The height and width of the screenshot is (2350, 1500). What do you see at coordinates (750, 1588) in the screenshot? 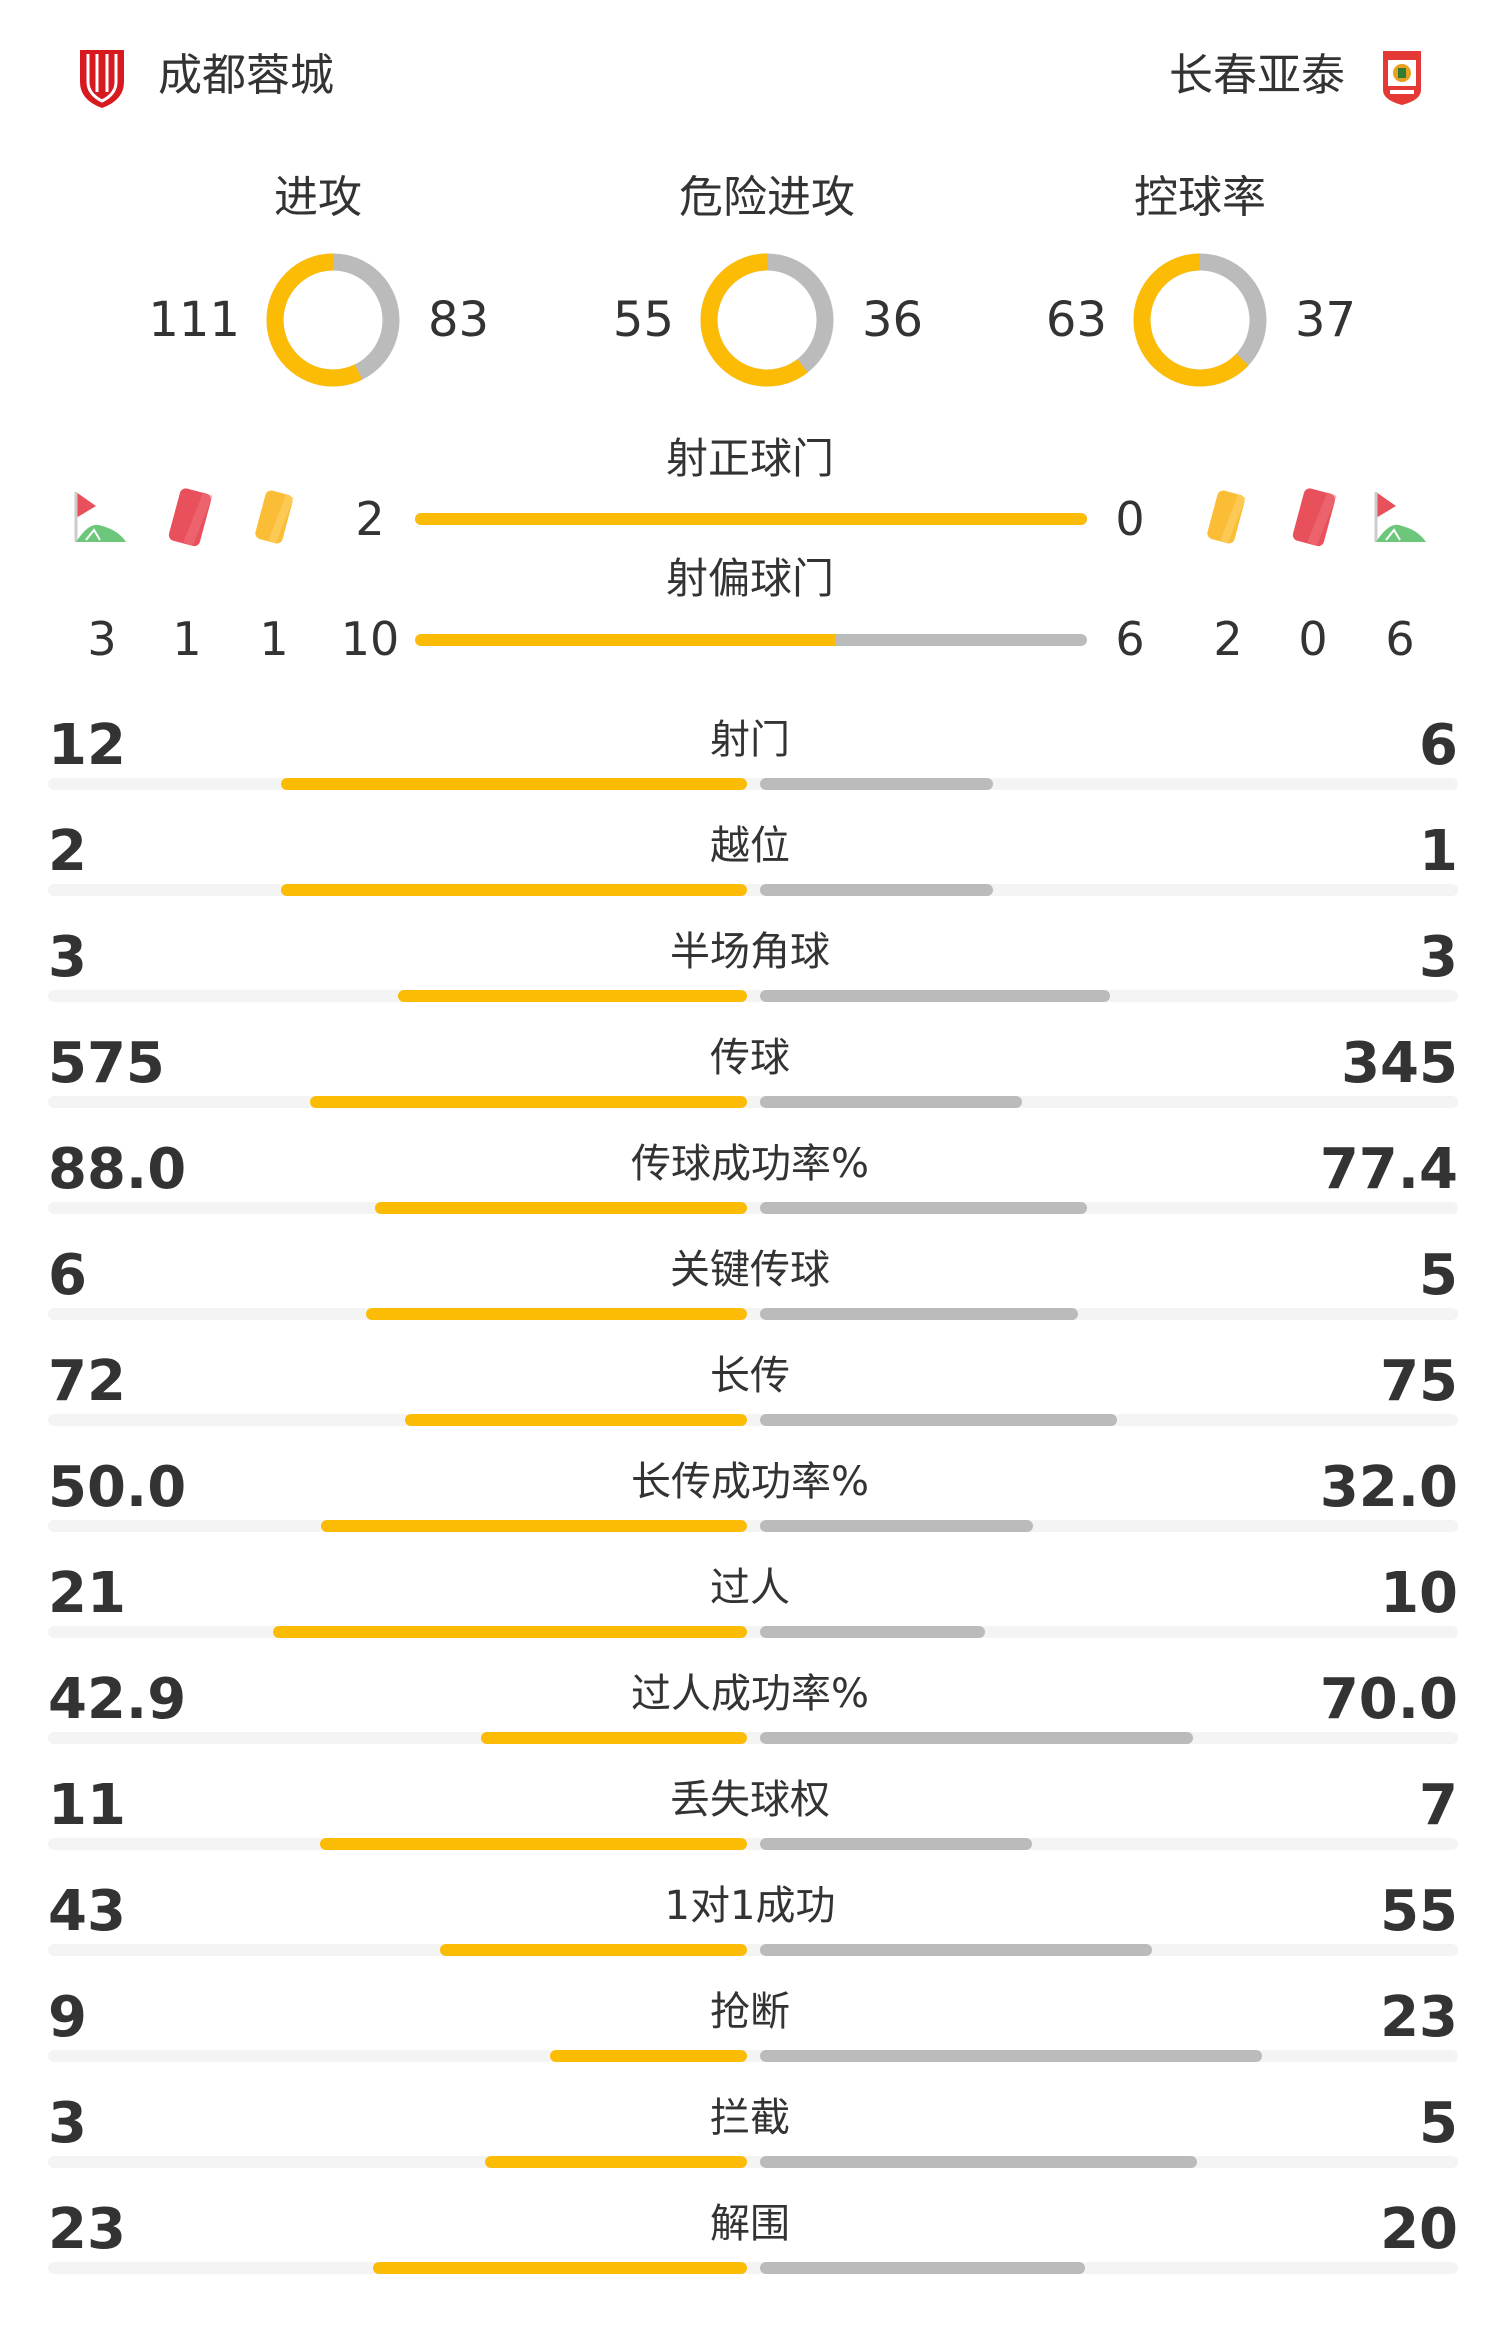
I see `stat-label: 过人` at bounding box center [750, 1588].